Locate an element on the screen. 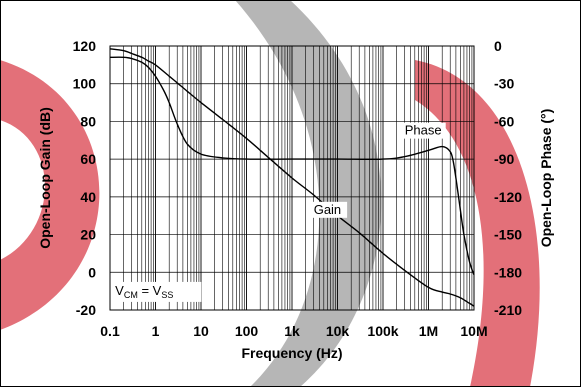  y-right-tick-label: -210 is located at coordinates (508, 310).